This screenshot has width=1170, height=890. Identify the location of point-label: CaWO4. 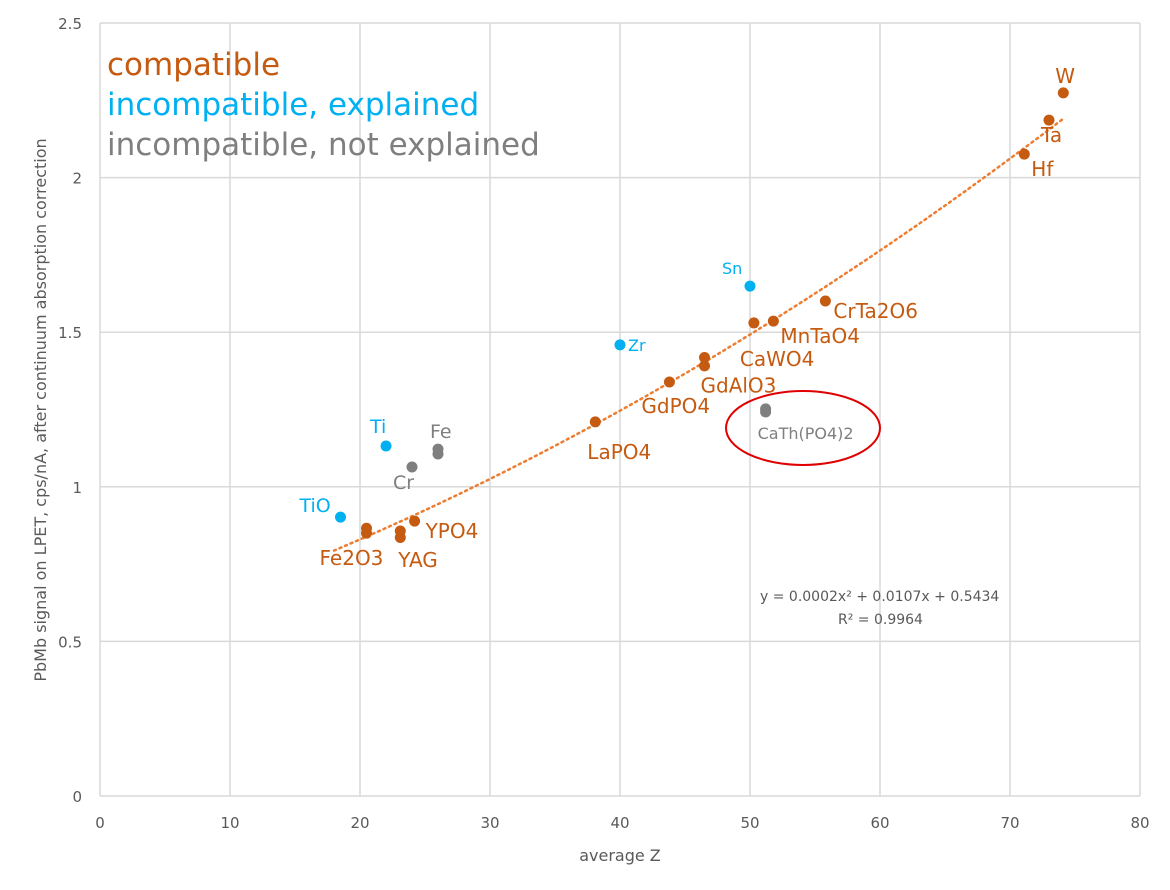
(777, 359).